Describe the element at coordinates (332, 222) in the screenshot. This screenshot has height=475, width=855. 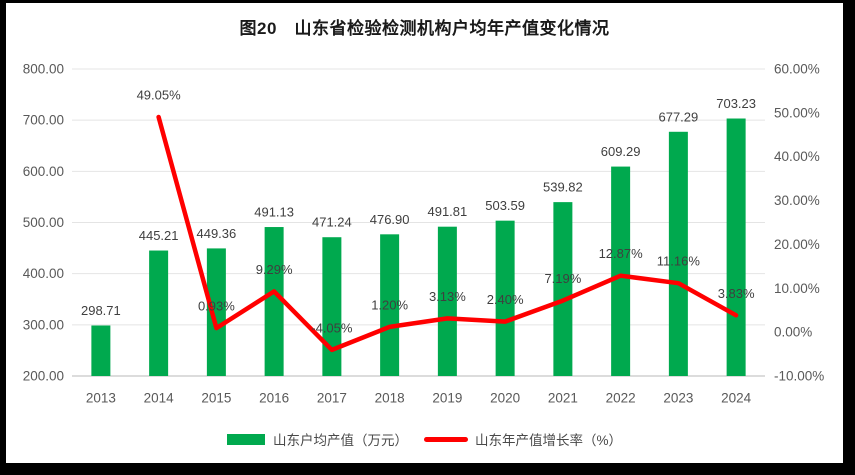
I see `bar-value-label: 471.24` at that location.